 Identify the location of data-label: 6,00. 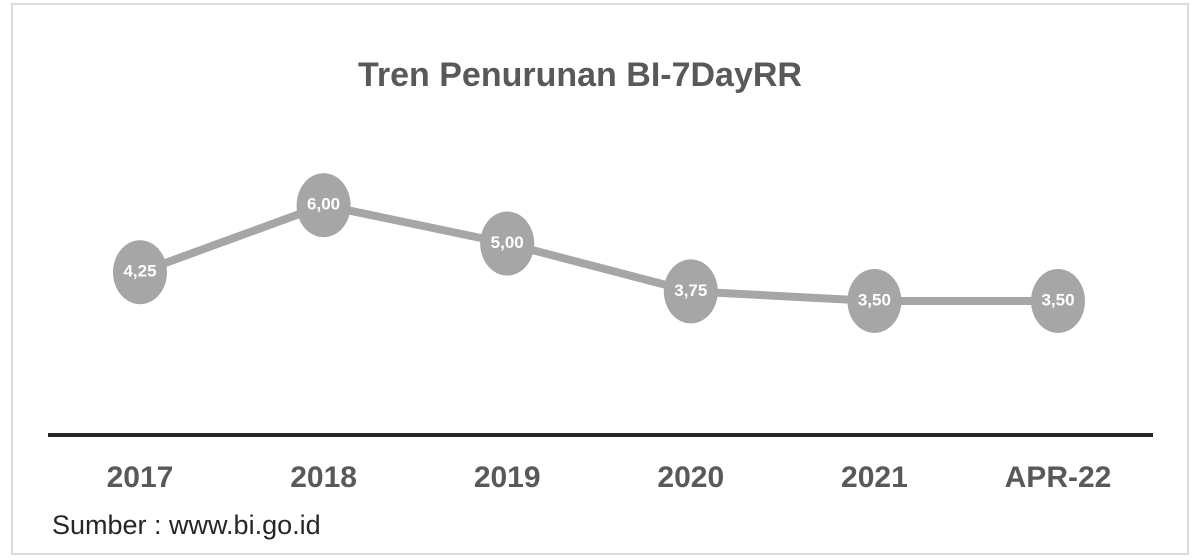
(323, 204).